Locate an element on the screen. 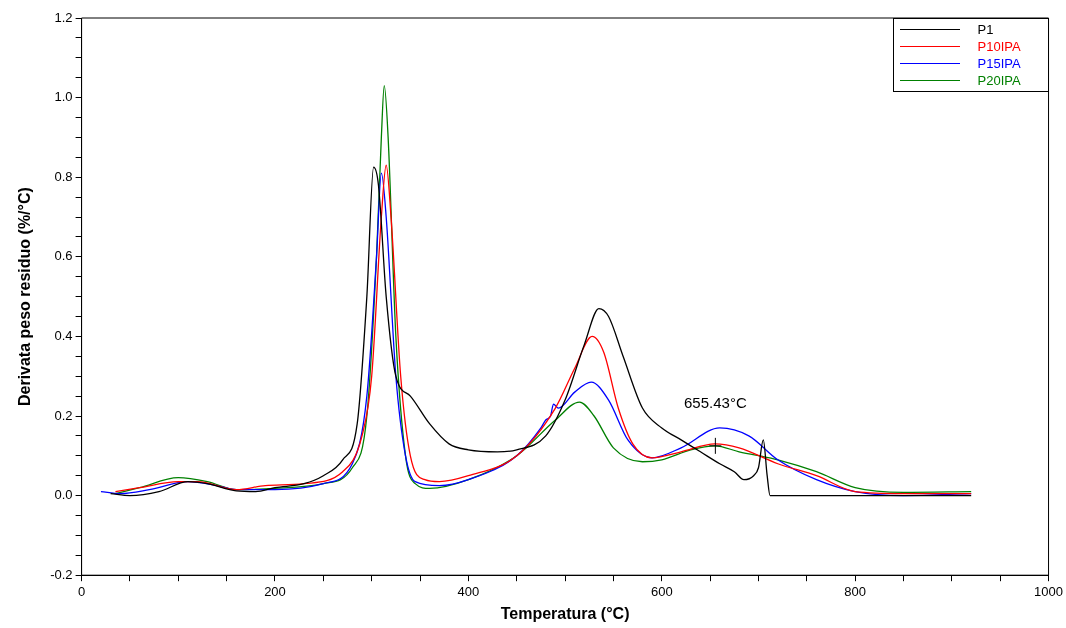 The width and height of the screenshot is (1066, 628). x-tick-label: 400 is located at coordinates (468, 591).